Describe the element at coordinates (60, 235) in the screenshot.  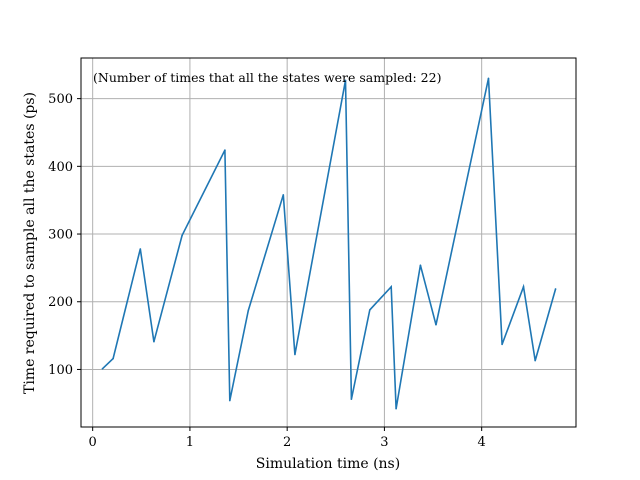
I see `y-tick-label: 300` at that location.